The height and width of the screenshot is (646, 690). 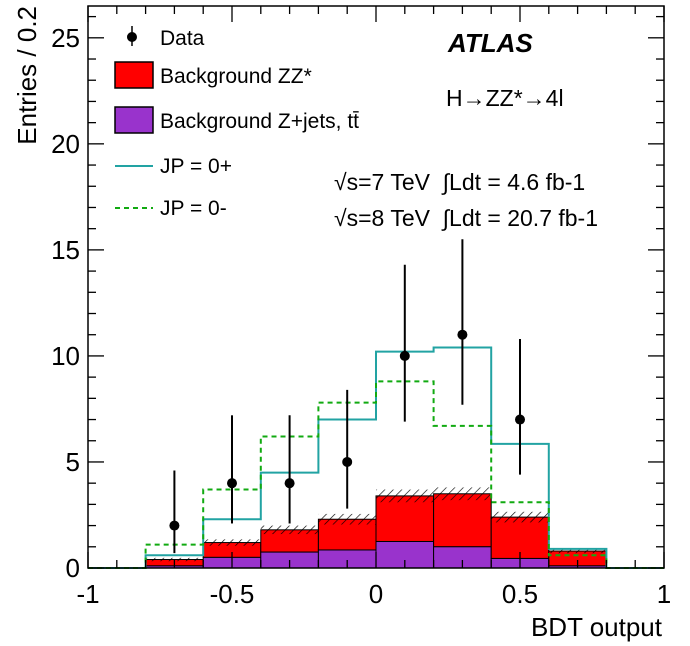 What do you see at coordinates (236, 76) in the screenshot?
I see `legend-label-zz: Background ZZ*` at bounding box center [236, 76].